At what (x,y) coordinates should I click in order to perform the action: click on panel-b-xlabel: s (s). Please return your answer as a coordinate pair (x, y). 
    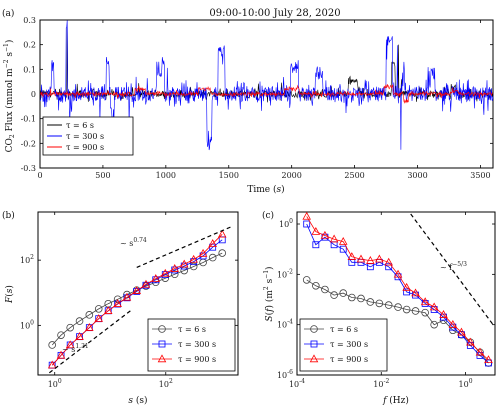
    Looking at the image, I should click on (137, 400).